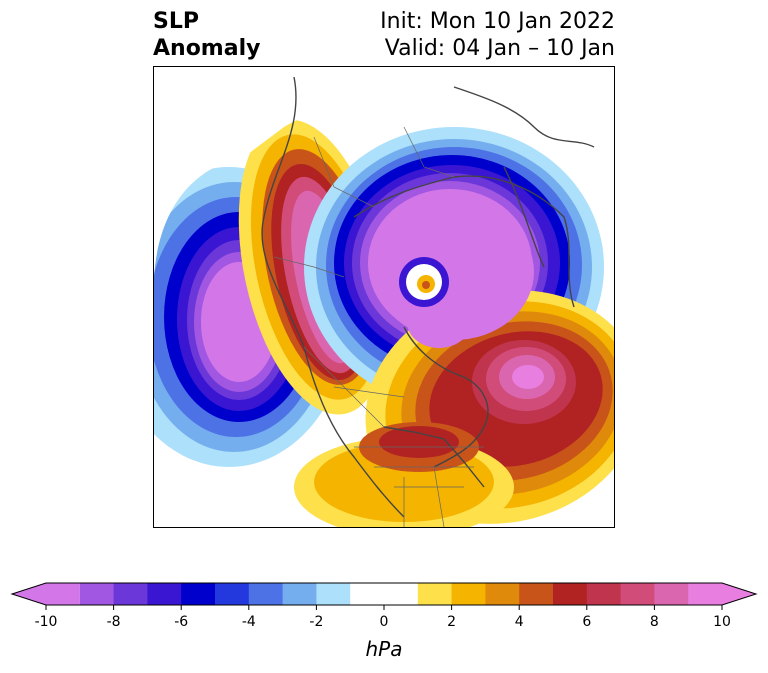 This screenshot has width=768, height=673. Describe the element at coordinates (654, 622) in the screenshot. I see `colorbar-tick-label: 8` at that location.